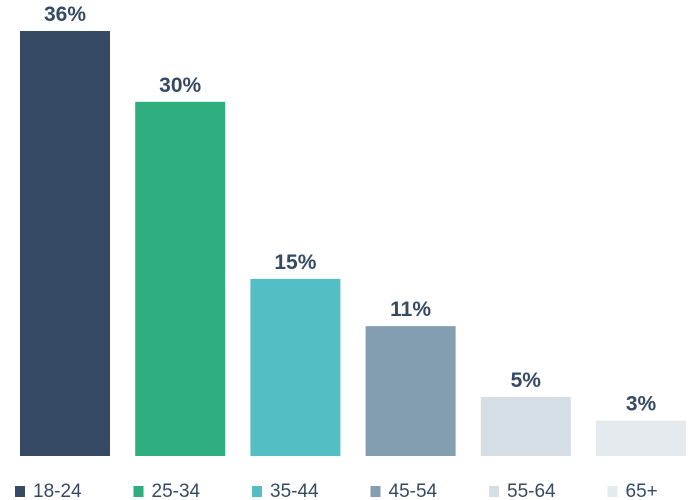 The image size is (700, 500). Describe the element at coordinates (413, 490) in the screenshot. I see `legend-label: 45-54` at that location.